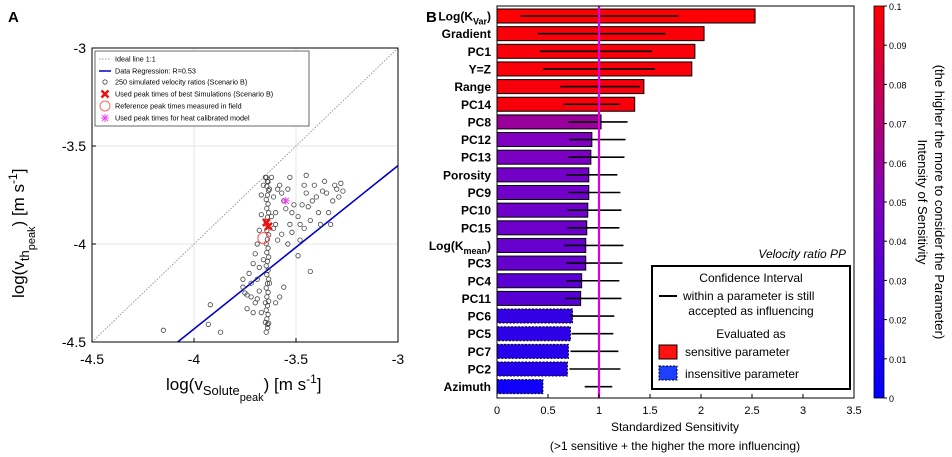 The height and width of the screenshot is (457, 952). I want to click on category-label: PC15, so click(476, 228).